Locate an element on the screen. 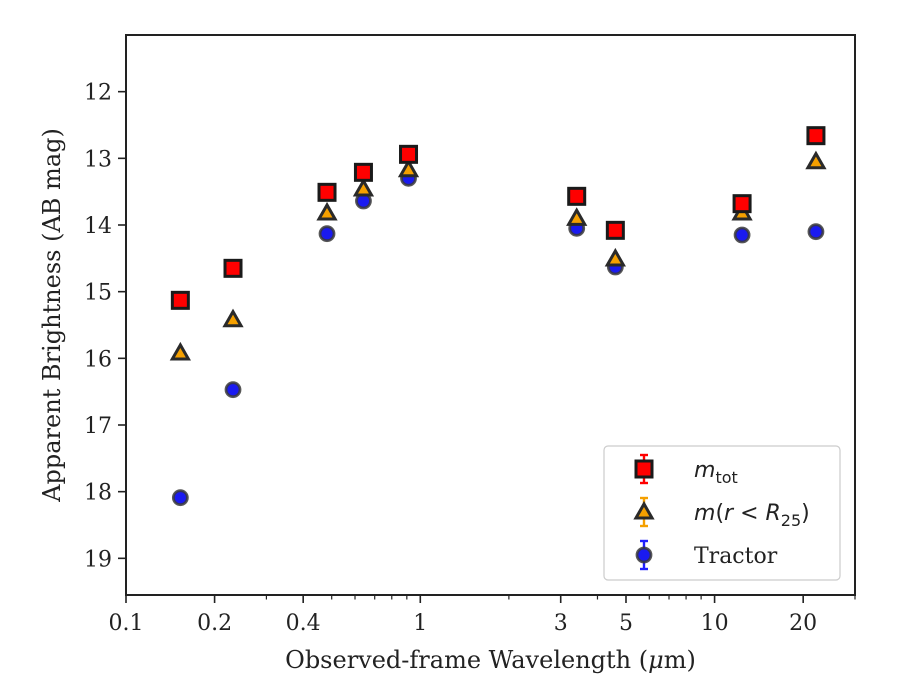 The height and width of the screenshot is (700, 900). y-tick-label: 17 is located at coordinates (98, 426).